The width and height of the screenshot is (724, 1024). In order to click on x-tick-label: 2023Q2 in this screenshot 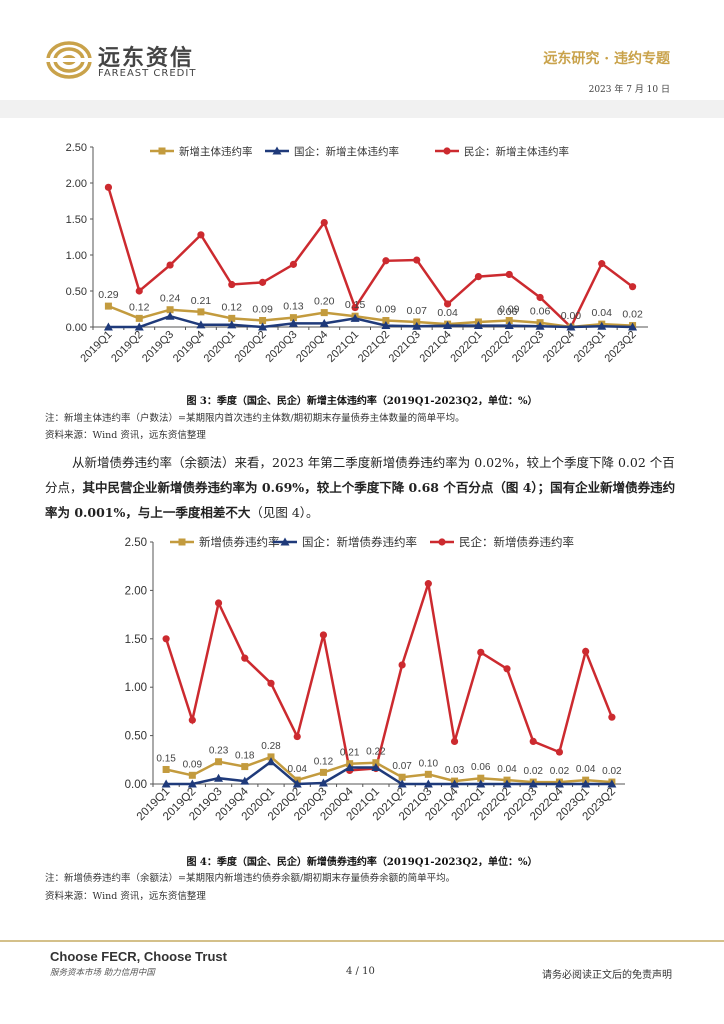, I will do `click(621, 347)`.